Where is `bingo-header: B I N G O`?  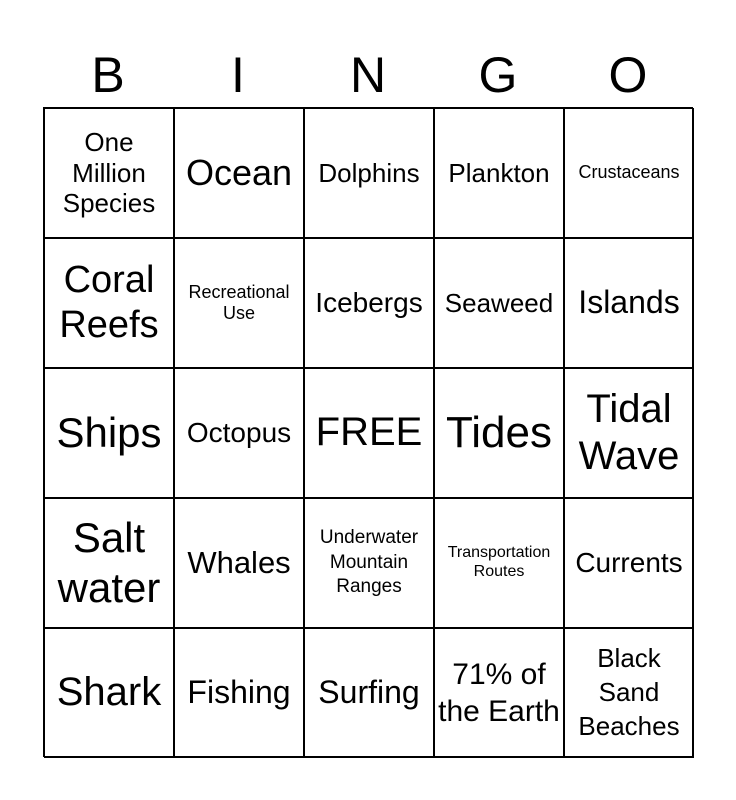 bingo-header: B I N G O is located at coordinates (368, 75).